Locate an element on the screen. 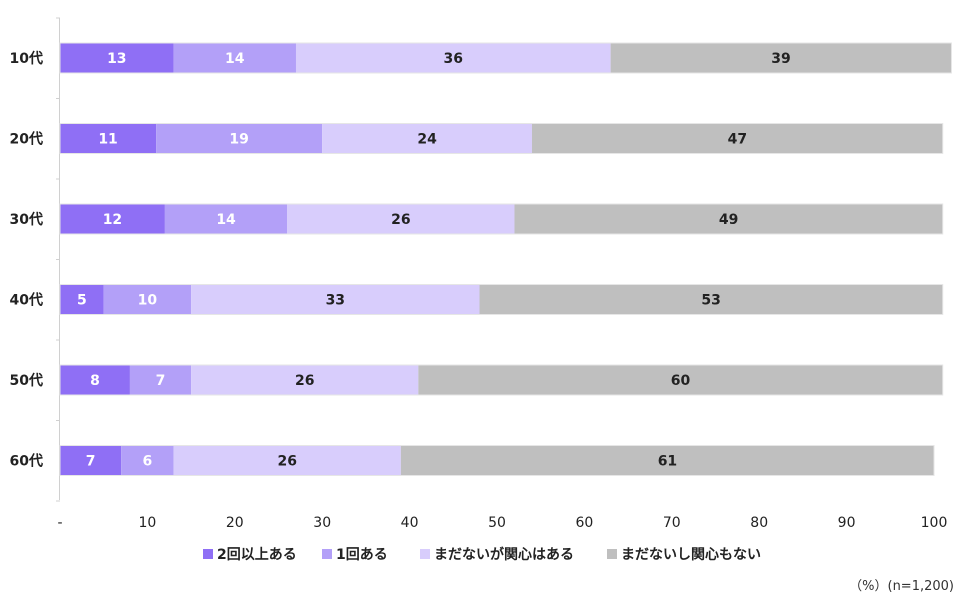 This screenshot has height=606, width=966. data-label: 24 is located at coordinates (427, 140).